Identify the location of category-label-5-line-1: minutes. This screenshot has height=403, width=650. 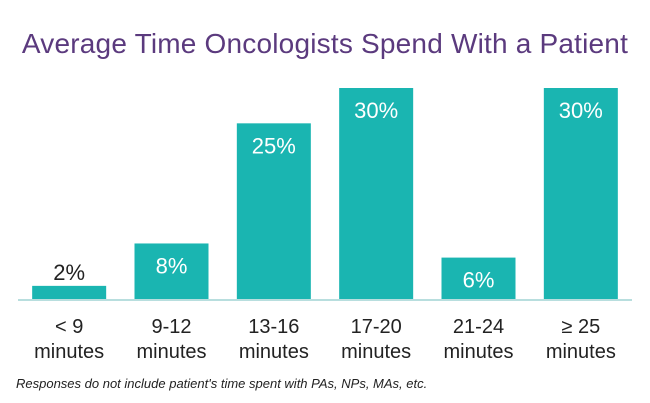
(581, 352).